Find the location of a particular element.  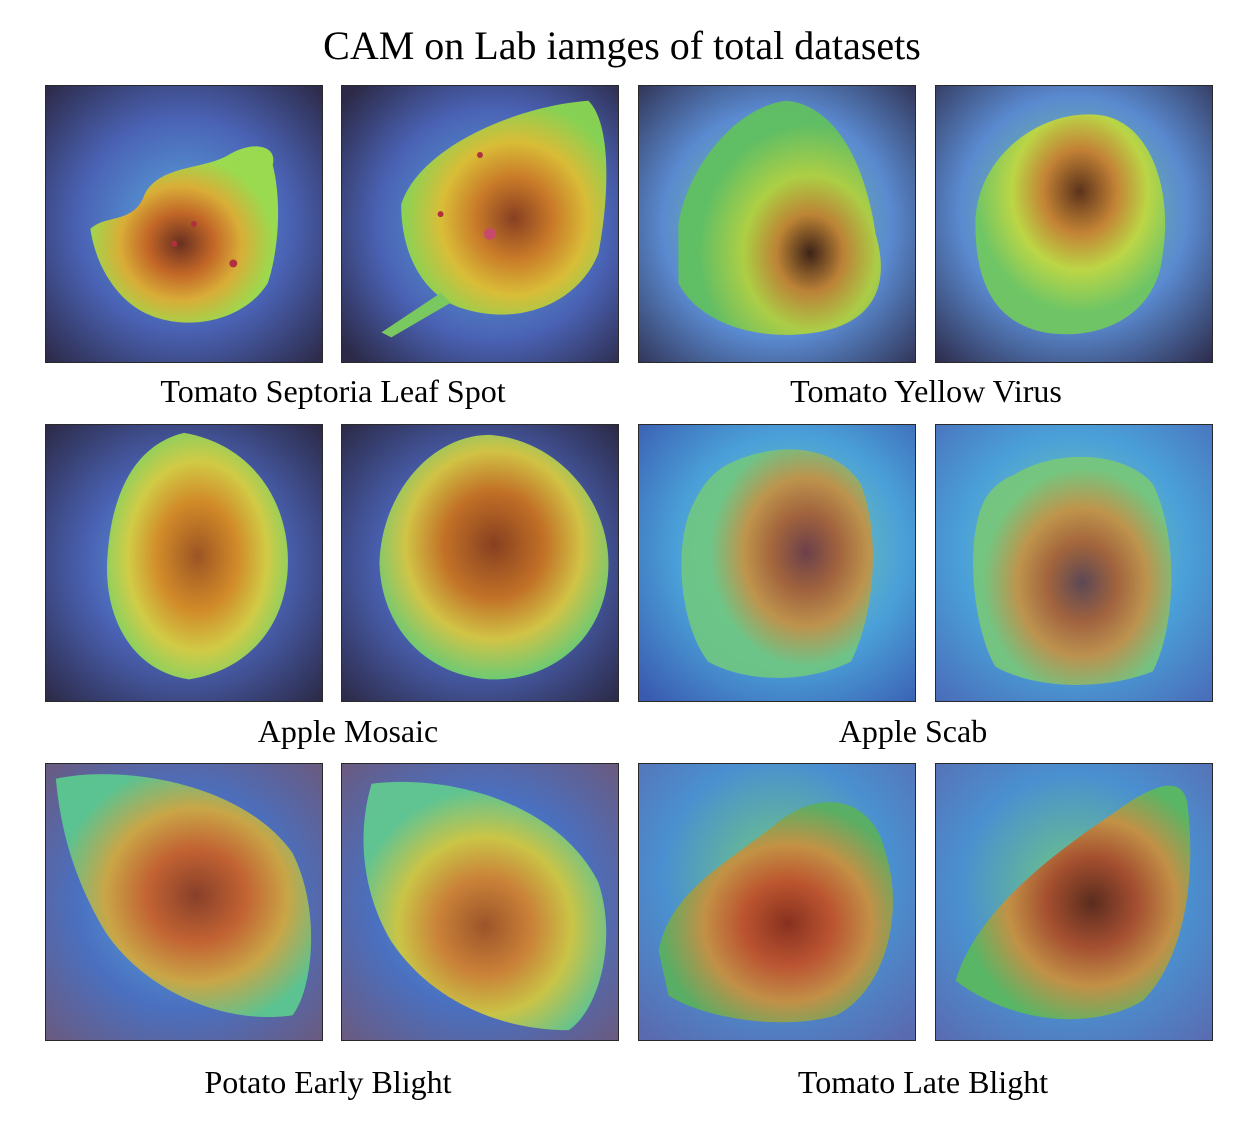

caption-tomato-yellow-virus: Tomato Yellow Virus is located at coordinates (926, 391).